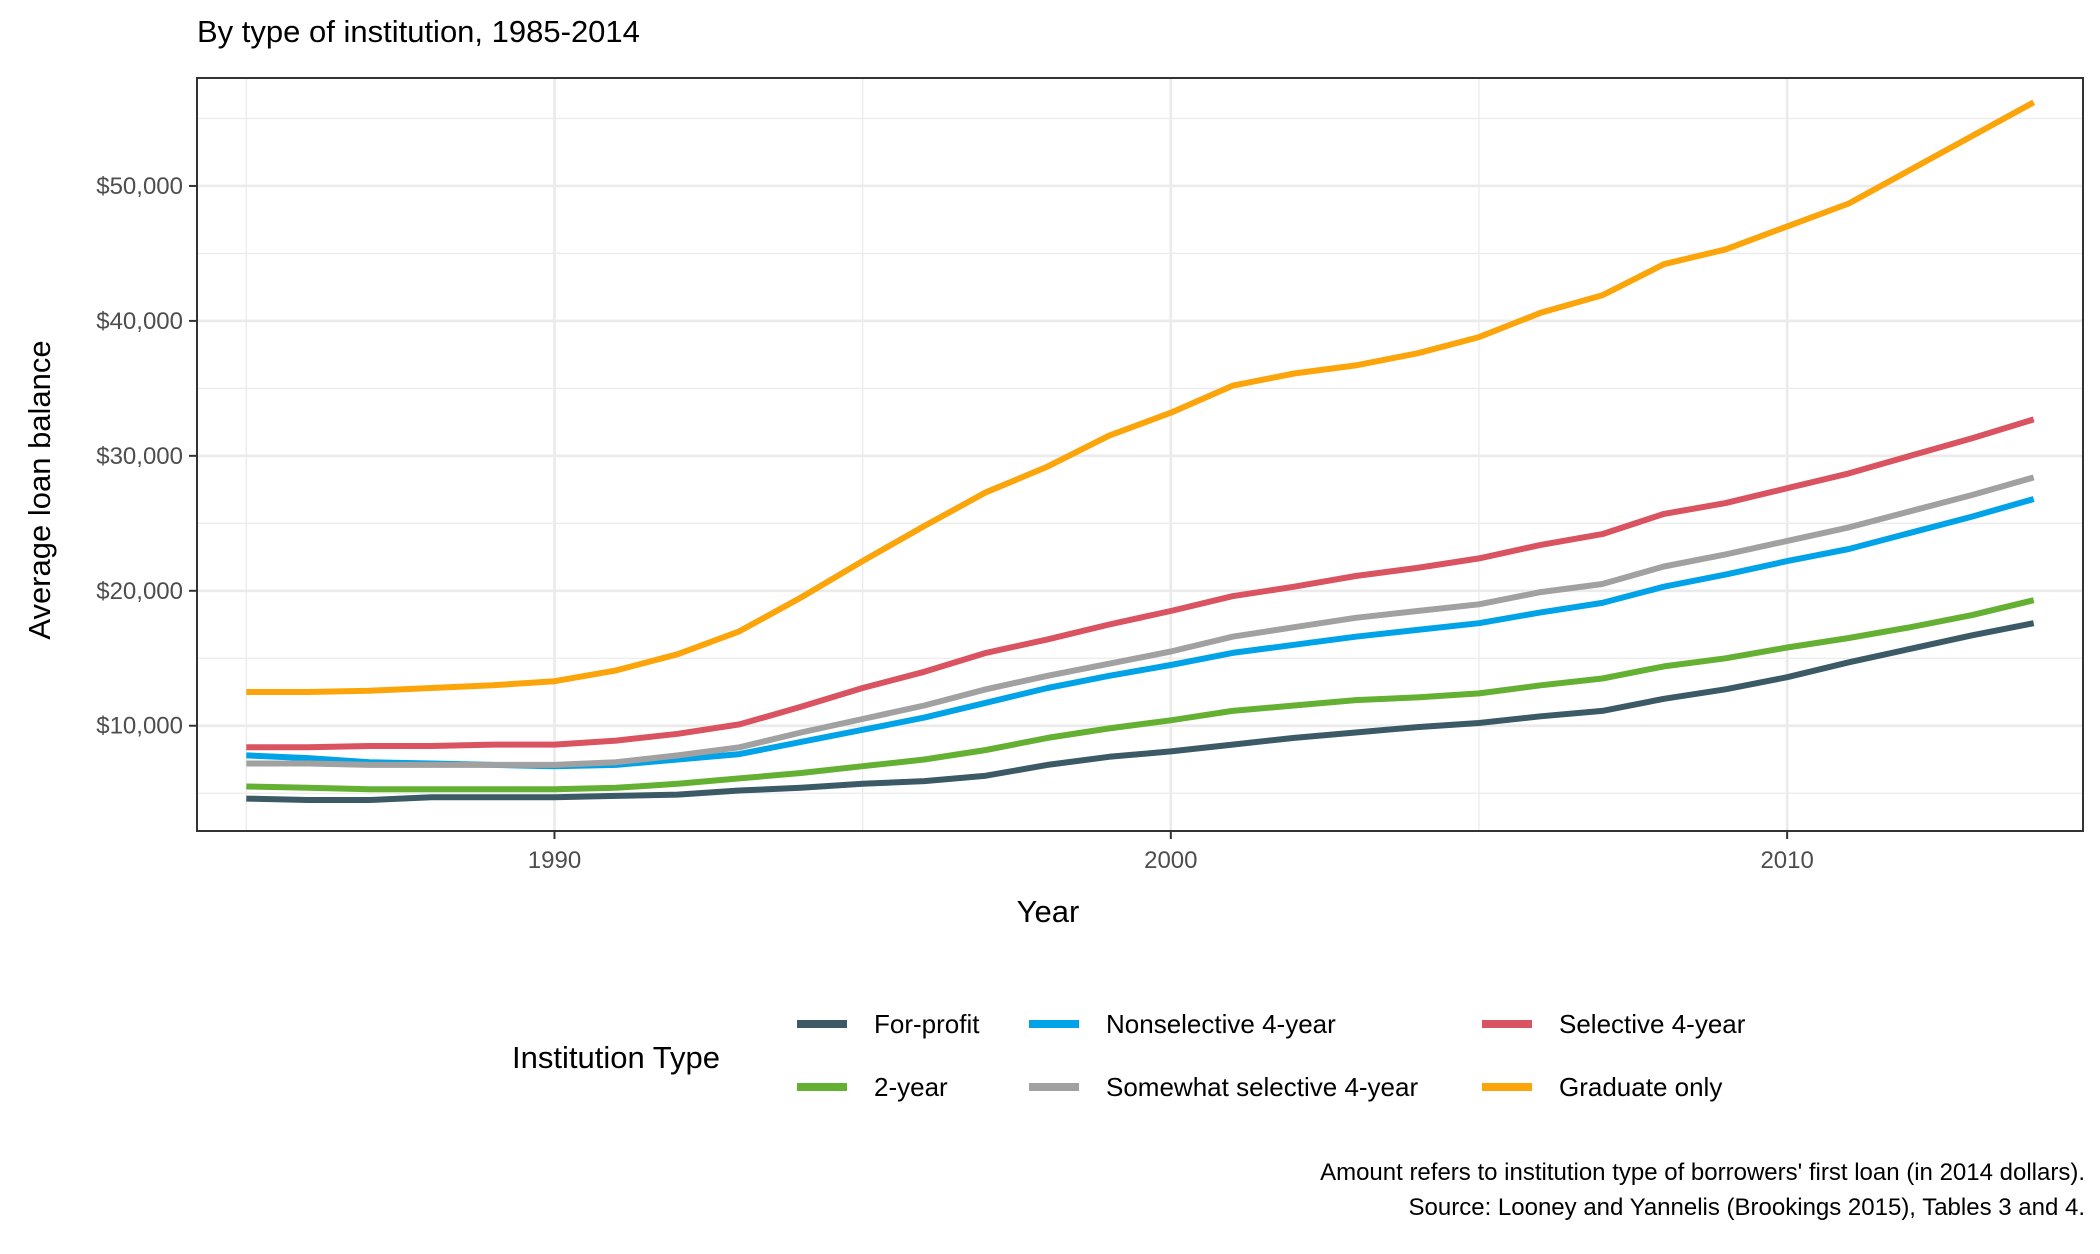  I want to click on legend-label: Graduate only, so click(1640, 1087).